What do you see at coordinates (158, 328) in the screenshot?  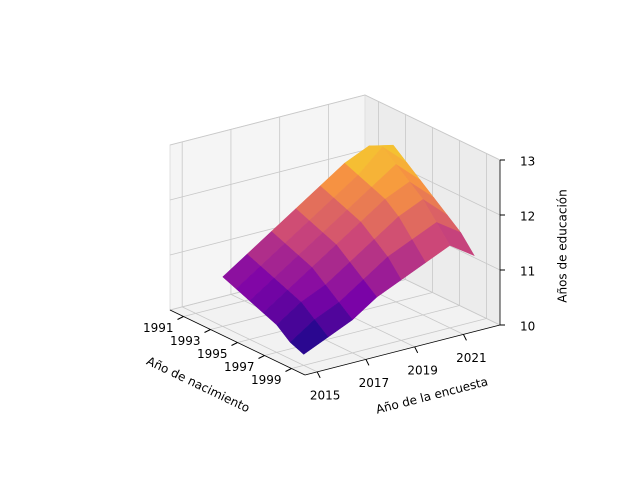 I see `x-tick-label: 1991` at bounding box center [158, 328].